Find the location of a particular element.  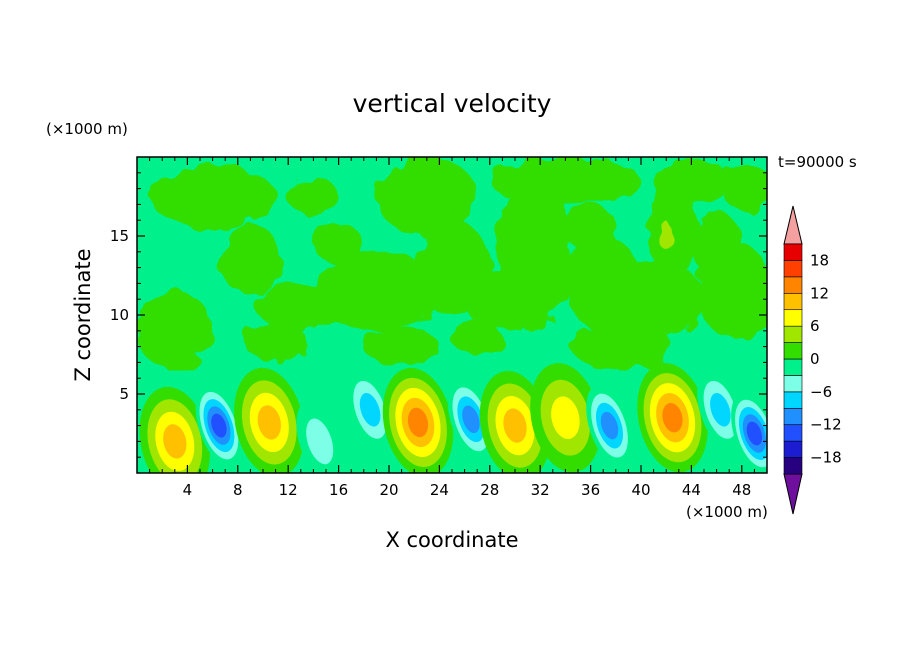

colorbar-tick-label: −18 is located at coordinates (826, 458).